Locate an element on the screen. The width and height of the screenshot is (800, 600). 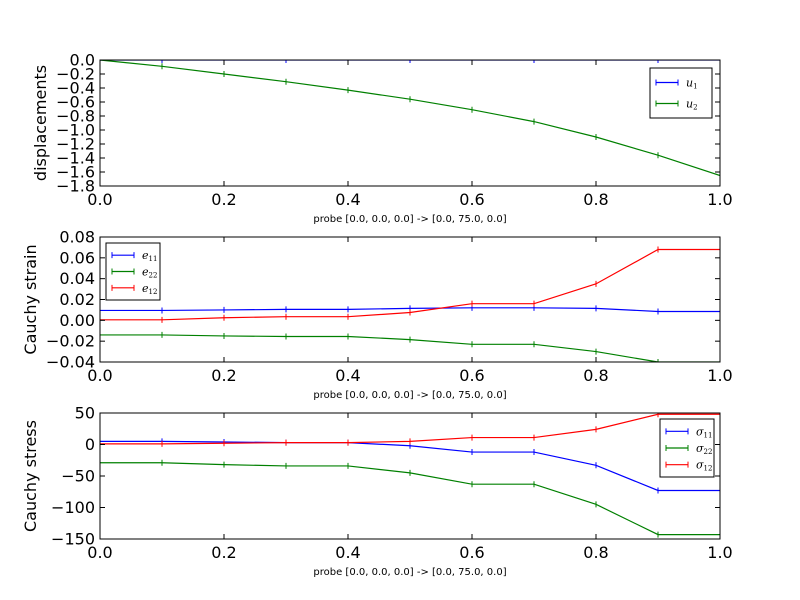
y-tick-label: −0.4 is located at coordinates (75, 88).